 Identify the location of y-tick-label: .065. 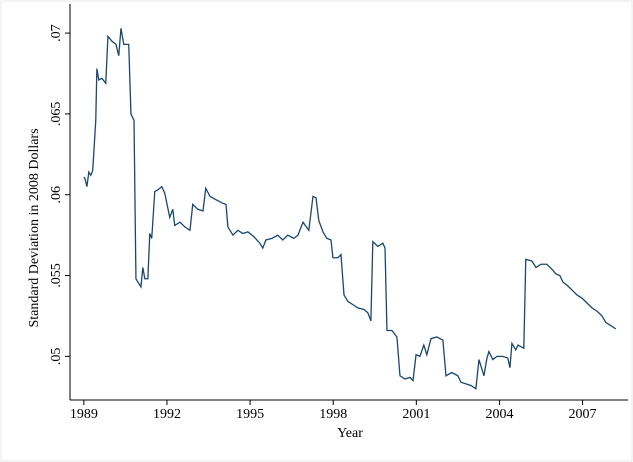
(56, 114).